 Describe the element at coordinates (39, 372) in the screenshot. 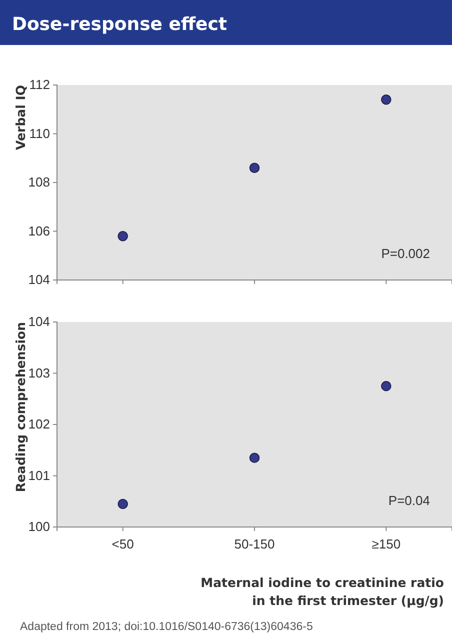

I see `y-tick-label: 103` at that location.